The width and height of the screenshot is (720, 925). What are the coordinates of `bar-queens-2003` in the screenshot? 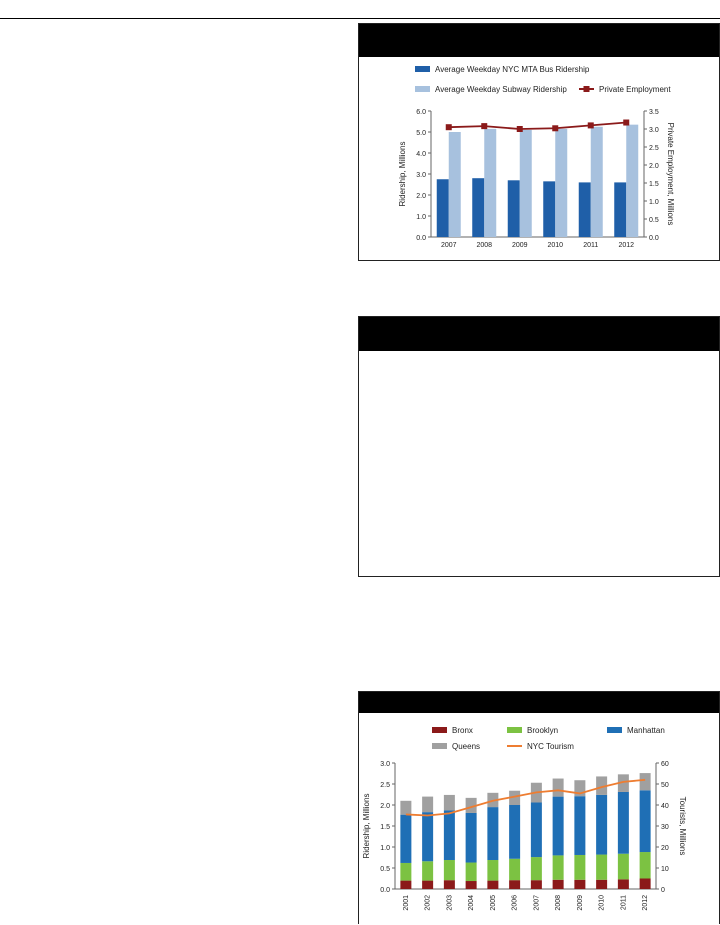 It's located at (449, 802).